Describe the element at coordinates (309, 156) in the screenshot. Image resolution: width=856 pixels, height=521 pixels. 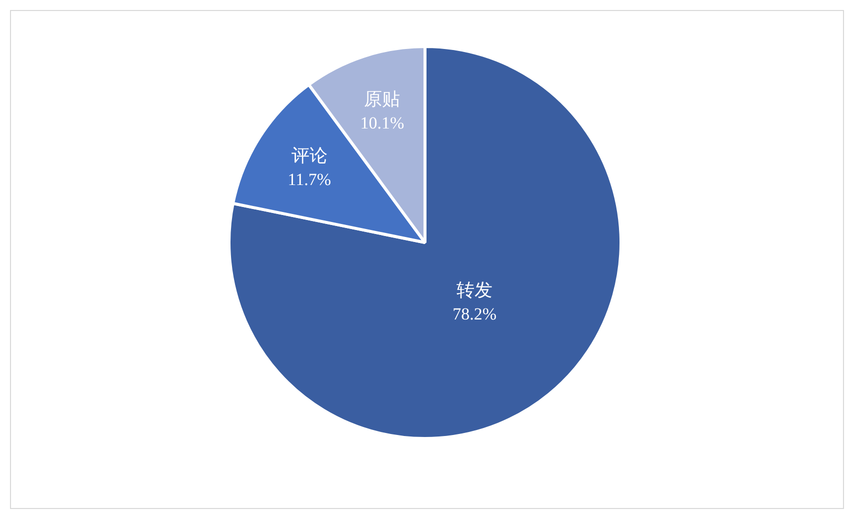
I see `slice-label: 评论` at that location.